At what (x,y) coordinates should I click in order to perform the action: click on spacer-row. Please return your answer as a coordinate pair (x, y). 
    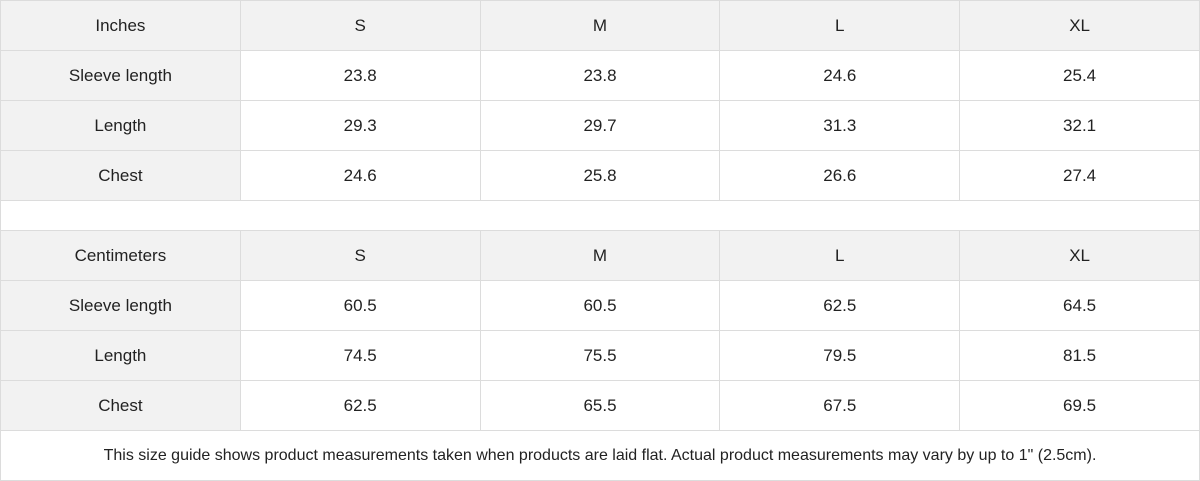
    Looking at the image, I should click on (600, 215).